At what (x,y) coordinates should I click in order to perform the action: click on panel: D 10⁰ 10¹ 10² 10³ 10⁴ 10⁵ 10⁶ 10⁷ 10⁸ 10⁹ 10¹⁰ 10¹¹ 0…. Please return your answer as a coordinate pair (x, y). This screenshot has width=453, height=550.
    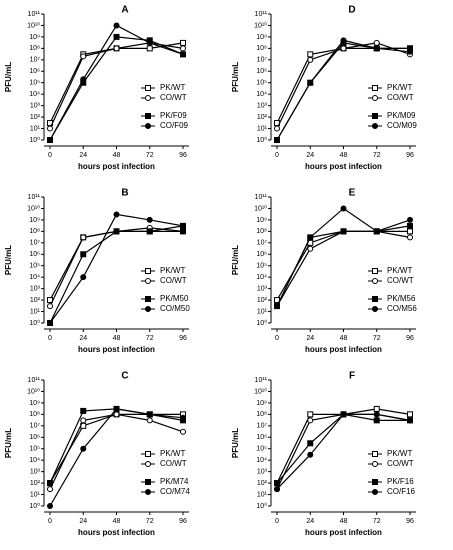
    Looking at the image, I should click on (324, 88).